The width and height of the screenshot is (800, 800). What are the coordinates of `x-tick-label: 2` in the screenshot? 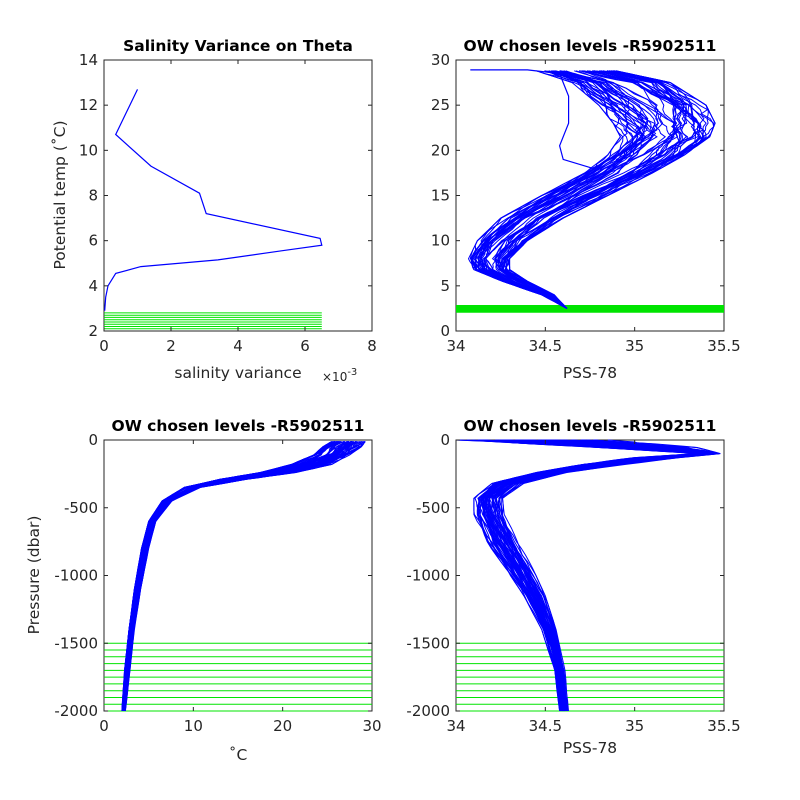 It's located at (171, 346).